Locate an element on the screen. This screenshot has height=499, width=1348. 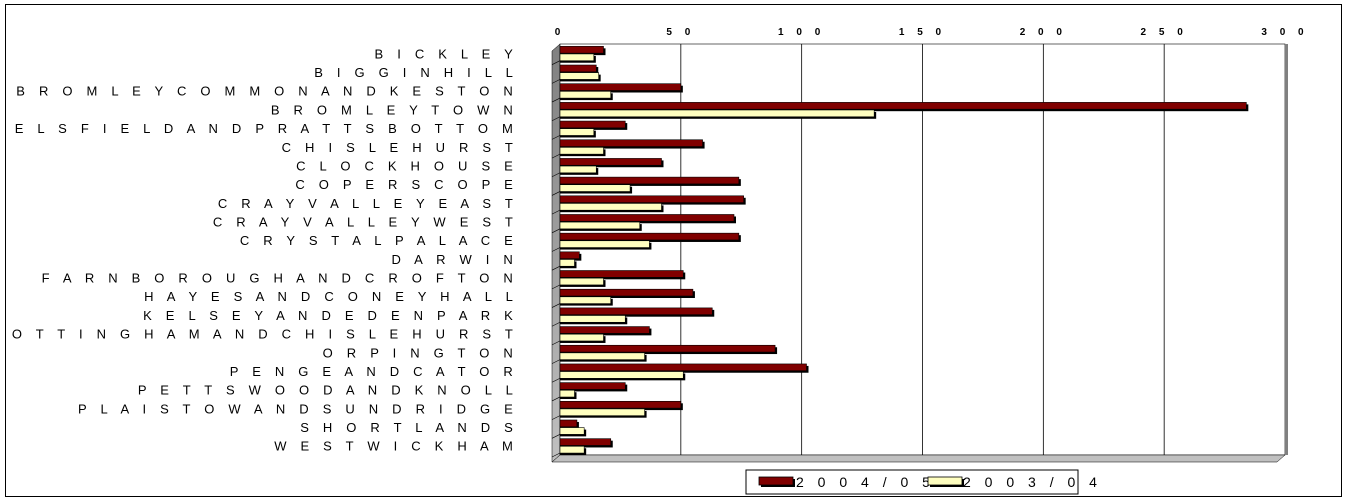
legend-label-2003-04: 2 0 0 3 / 0 4 is located at coordinates (1032, 482).